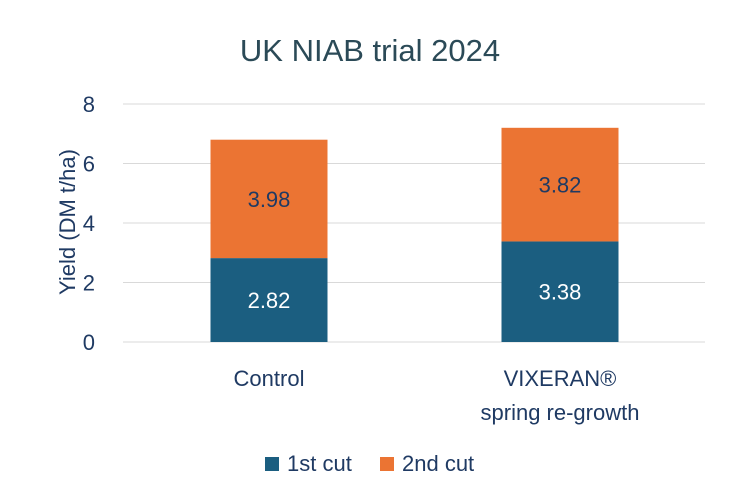 The image size is (755, 503). I want to click on data-label: 3.38, so click(560, 292).